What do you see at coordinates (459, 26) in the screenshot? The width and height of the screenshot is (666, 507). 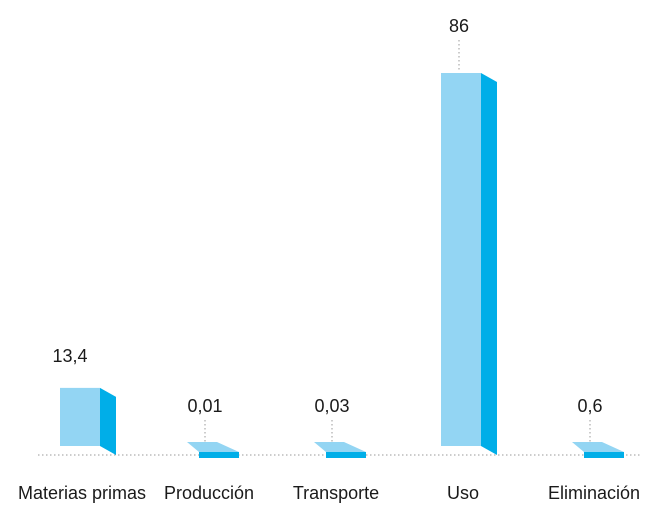 I see `value-label: 86` at bounding box center [459, 26].